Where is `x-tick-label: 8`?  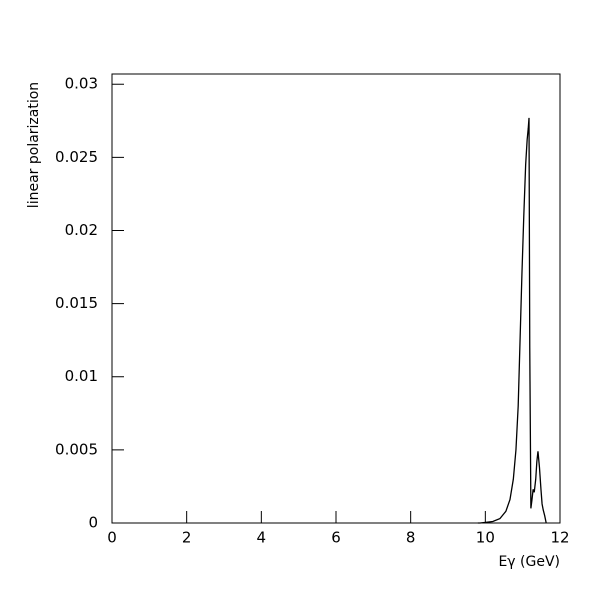
x-tick-label: 8 is located at coordinates (411, 538).